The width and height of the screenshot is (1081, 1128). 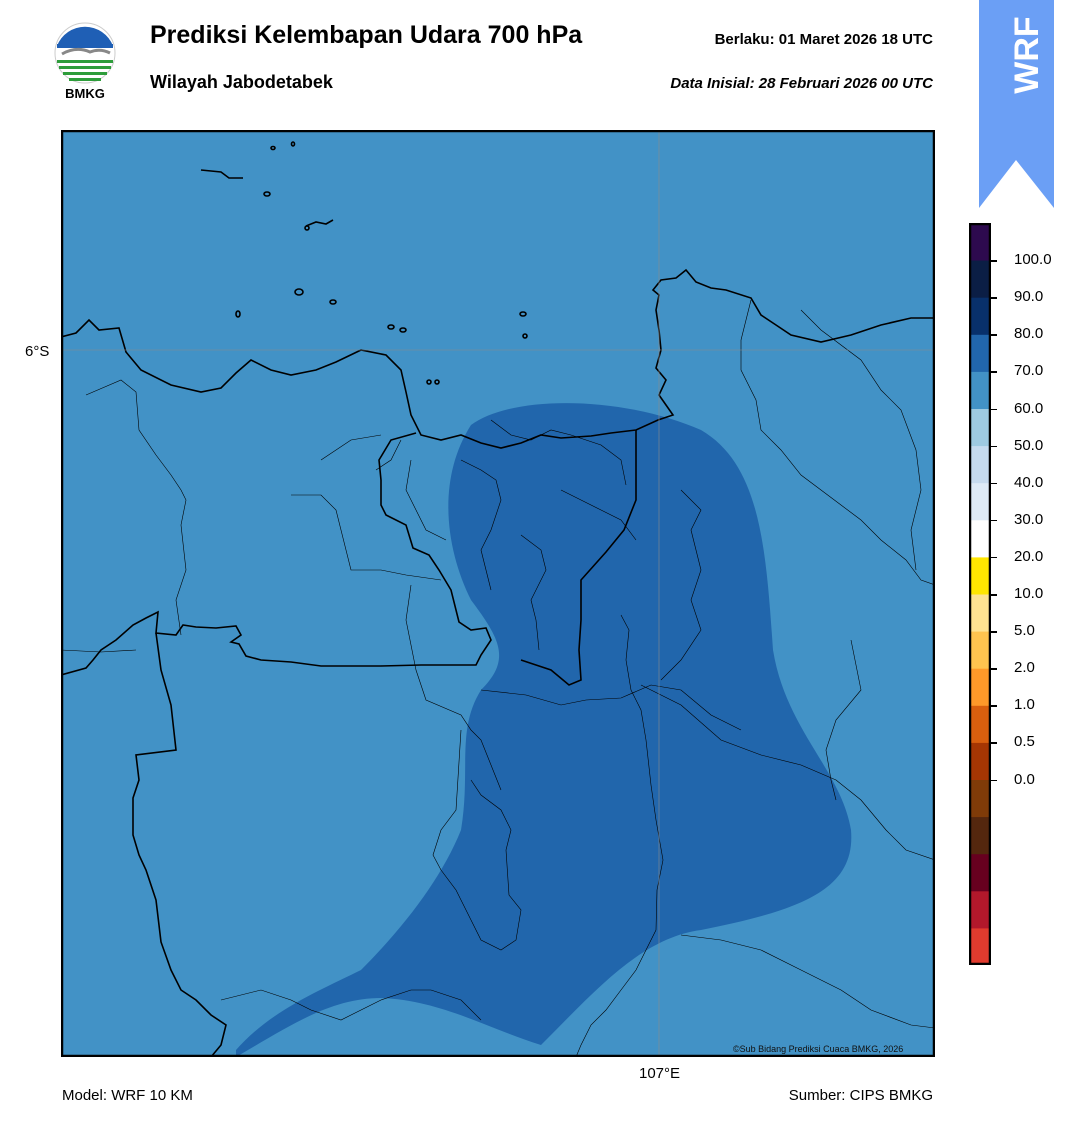 What do you see at coordinates (85, 93) in the screenshot?
I see `logo-text: BMKG` at bounding box center [85, 93].